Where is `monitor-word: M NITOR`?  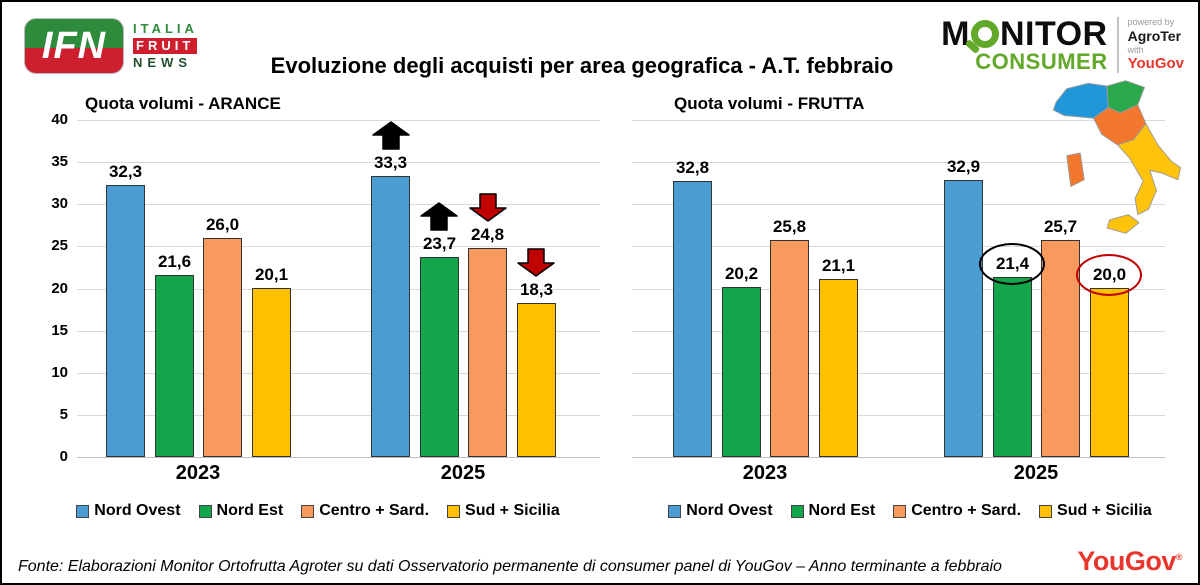
monitor-word: M NITOR is located at coordinates (1024, 34).